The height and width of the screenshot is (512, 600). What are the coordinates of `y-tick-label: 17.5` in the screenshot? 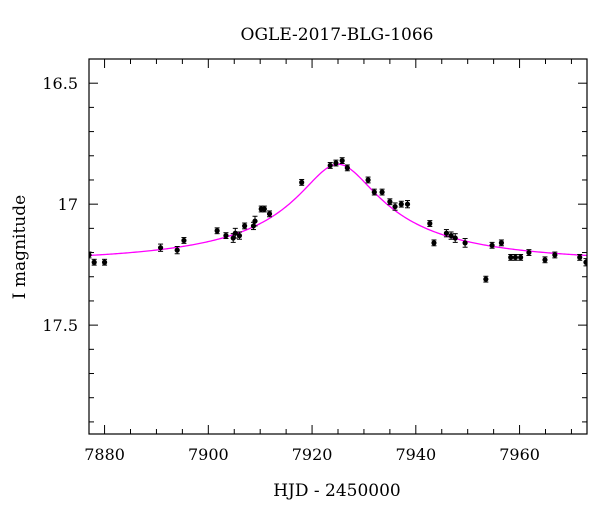 It's located at (60, 325).